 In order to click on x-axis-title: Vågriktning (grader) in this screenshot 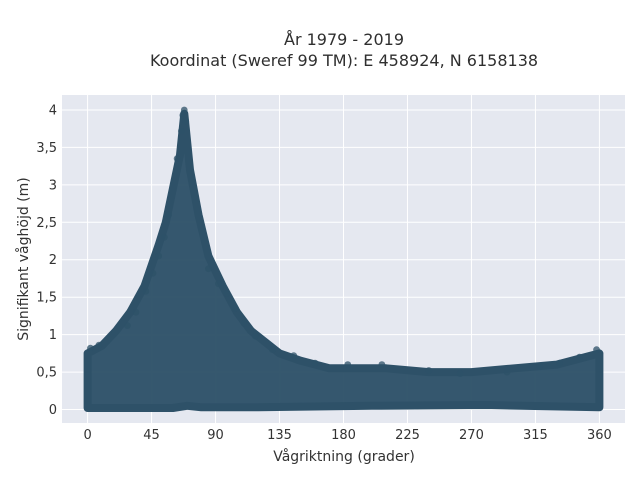, I will do `click(344, 456)`.